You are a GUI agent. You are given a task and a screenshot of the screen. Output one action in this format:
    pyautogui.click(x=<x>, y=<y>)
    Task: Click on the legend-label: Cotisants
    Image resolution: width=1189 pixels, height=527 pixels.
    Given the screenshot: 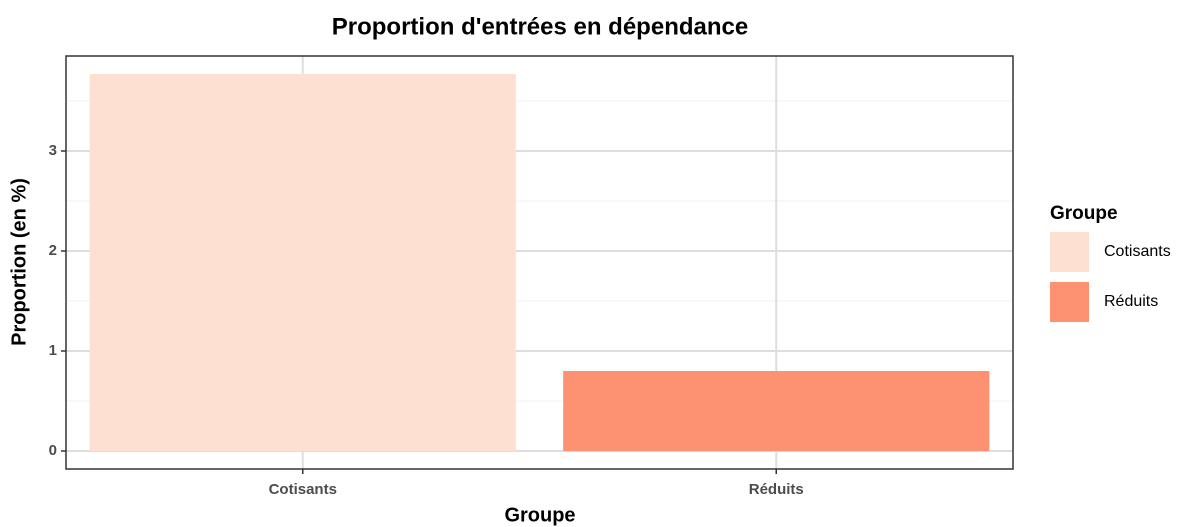 What is the action you would take?
    pyautogui.click(x=1137, y=251)
    